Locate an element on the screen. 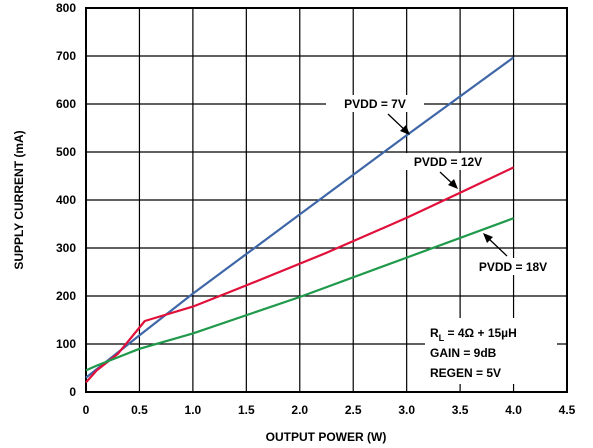  y-tick-labels: 0 100 200 300 400 500 600 700 800 is located at coordinates (66, 200).